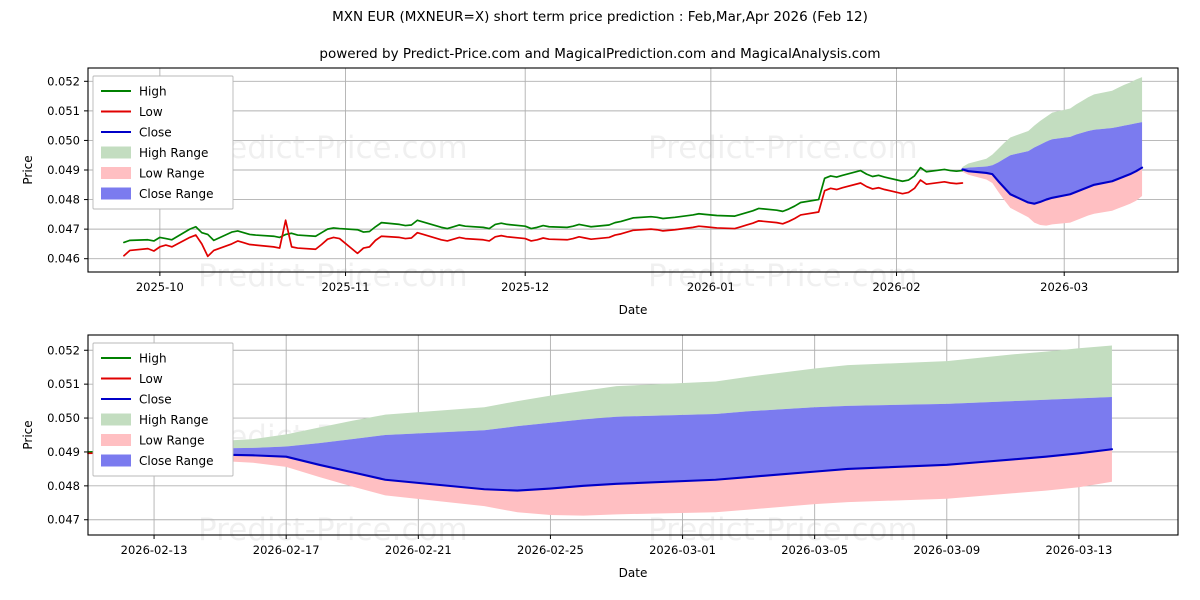 The height and width of the screenshot is (600, 1200). What do you see at coordinates (345, 287) in the screenshot?
I see `x-tick-label: 2025-11` at bounding box center [345, 287].